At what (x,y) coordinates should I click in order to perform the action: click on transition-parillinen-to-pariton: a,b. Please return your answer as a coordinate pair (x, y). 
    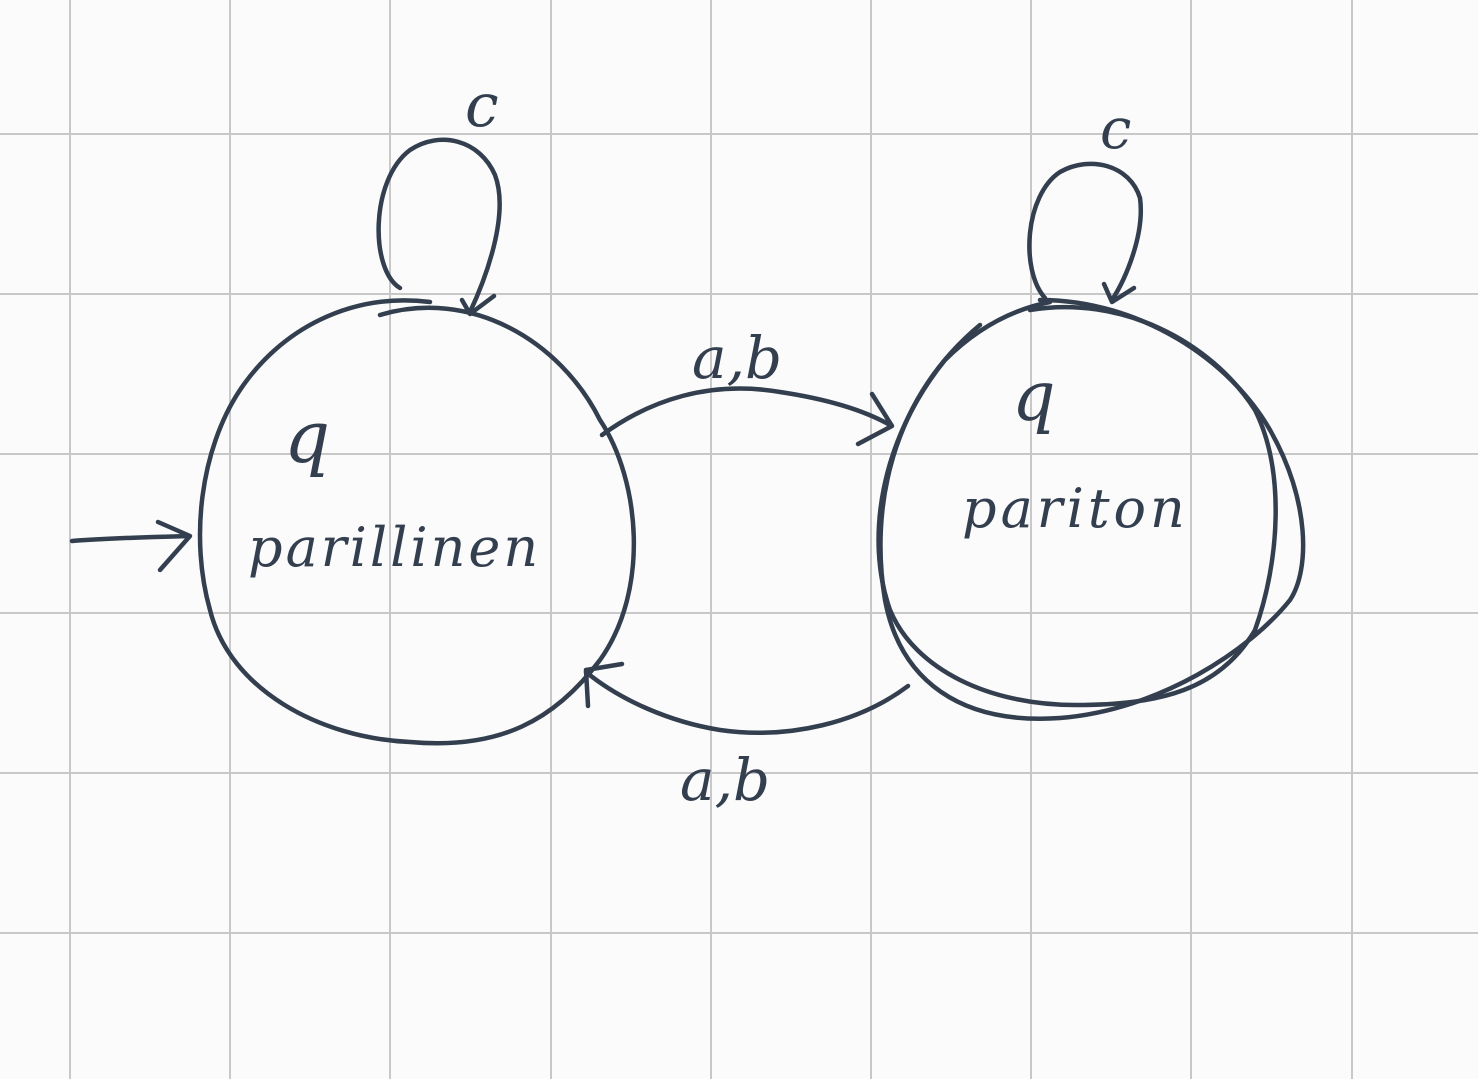
    Looking at the image, I should click on (747, 385).